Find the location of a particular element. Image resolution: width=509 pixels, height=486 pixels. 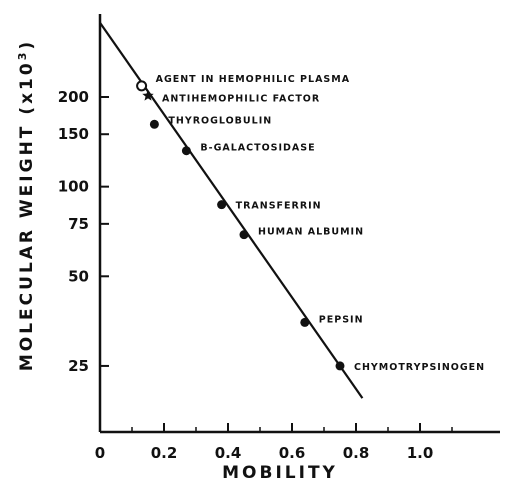

y-tick-label: 50 is located at coordinates (78, 276).